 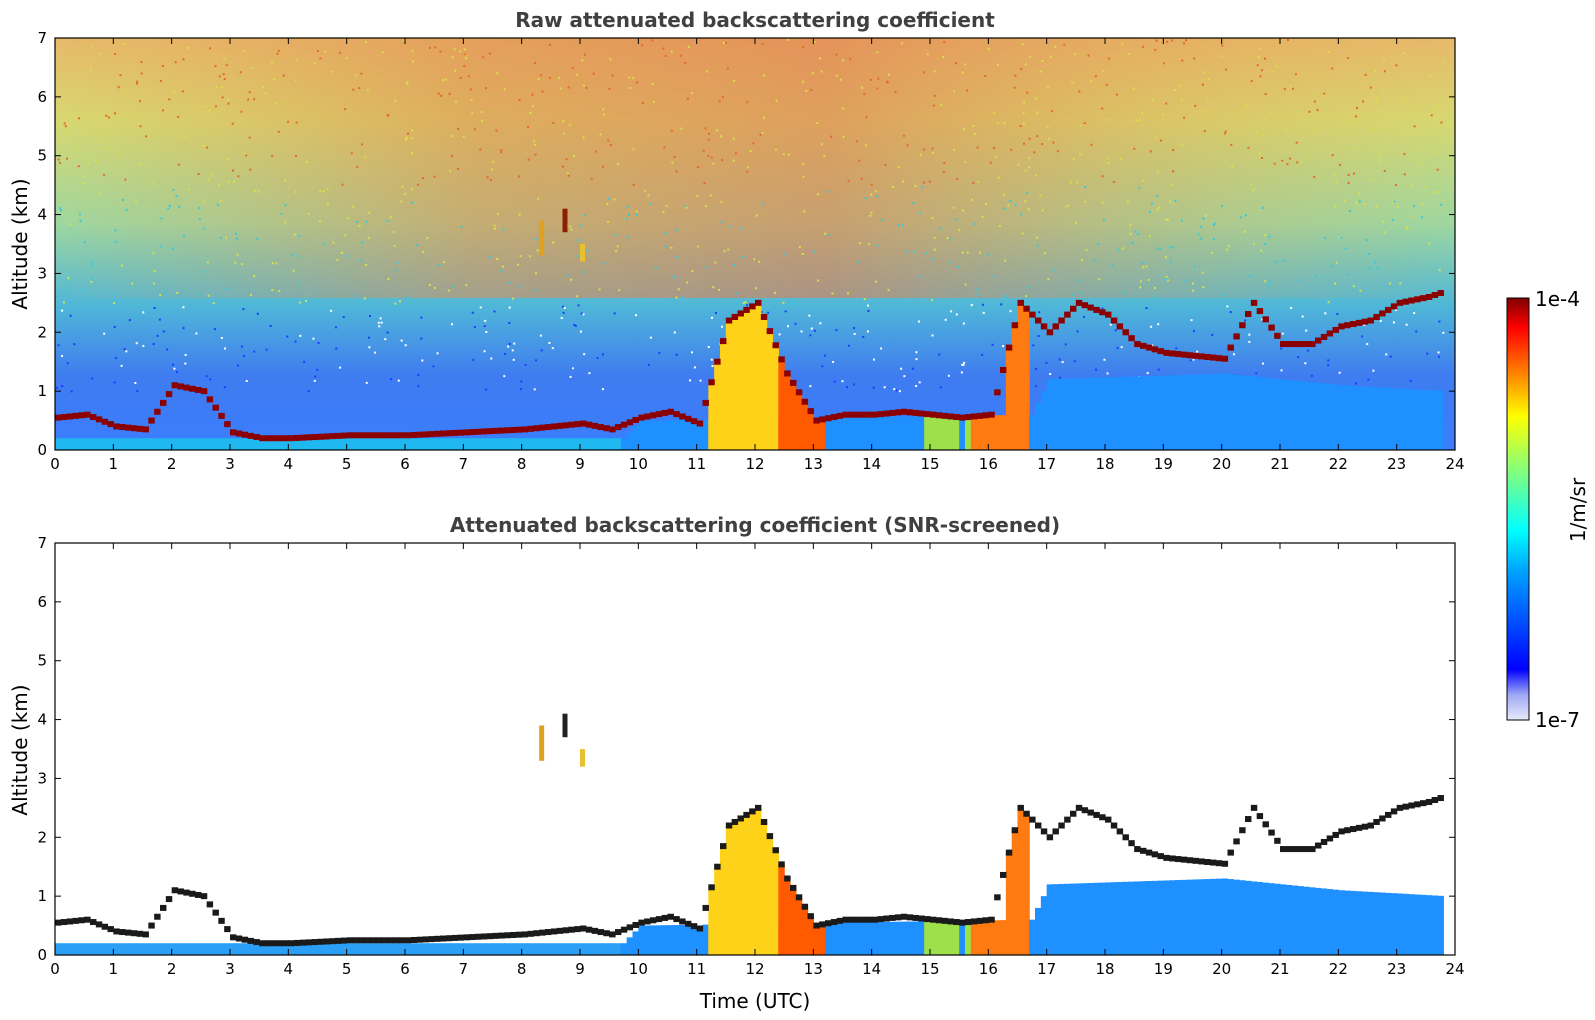 What do you see at coordinates (638, 969) in the screenshot?
I see `x-tick-label: 10` at bounding box center [638, 969].